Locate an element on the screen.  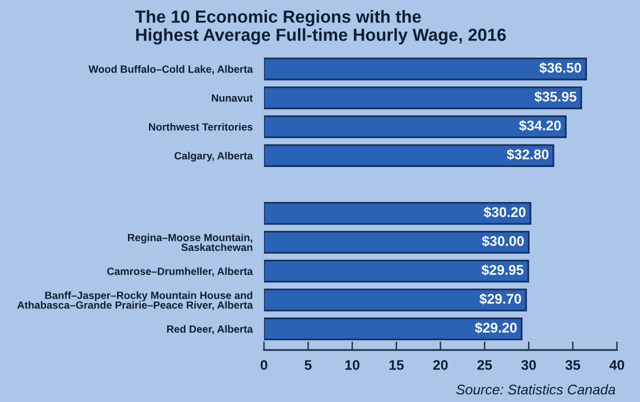
data-label: $29.70 is located at coordinates (500, 299).